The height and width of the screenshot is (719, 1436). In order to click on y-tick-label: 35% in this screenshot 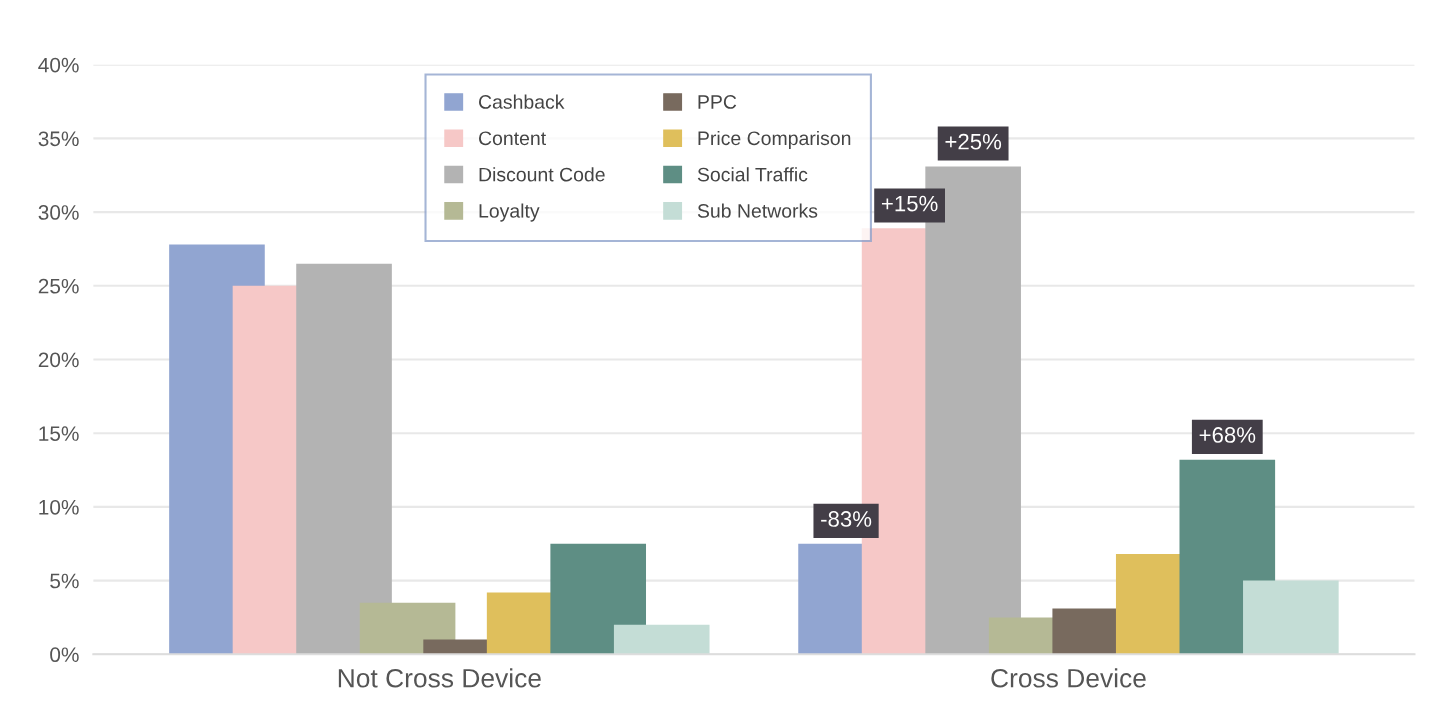, I will do `click(58, 139)`.